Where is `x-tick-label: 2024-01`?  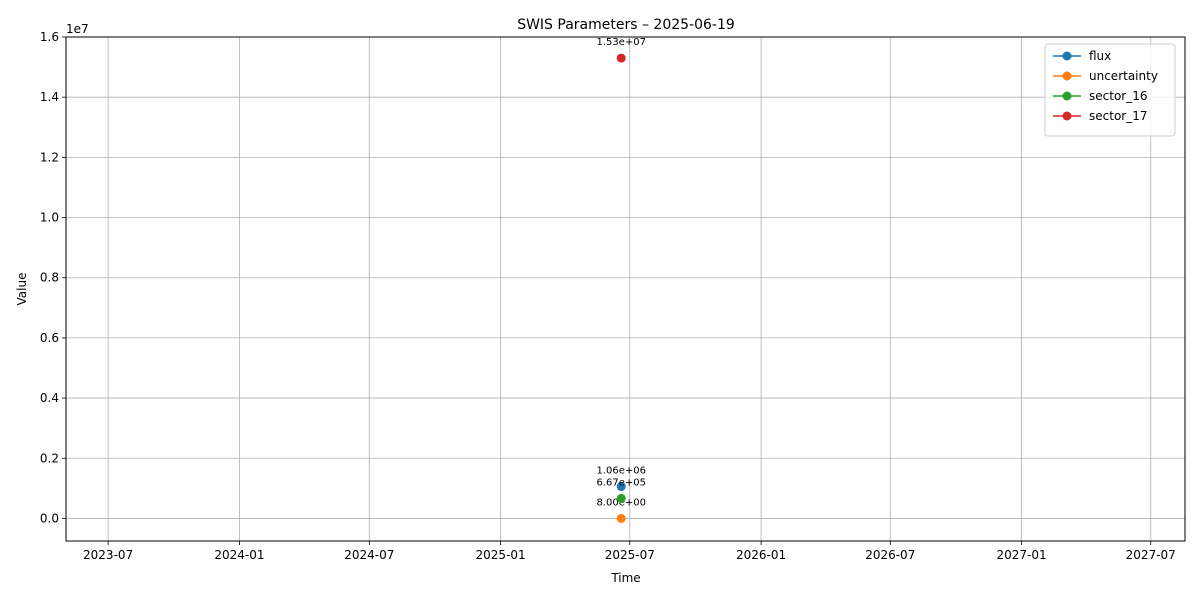
x-tick-label: 2024-01 is located at coordinates (239, 555).